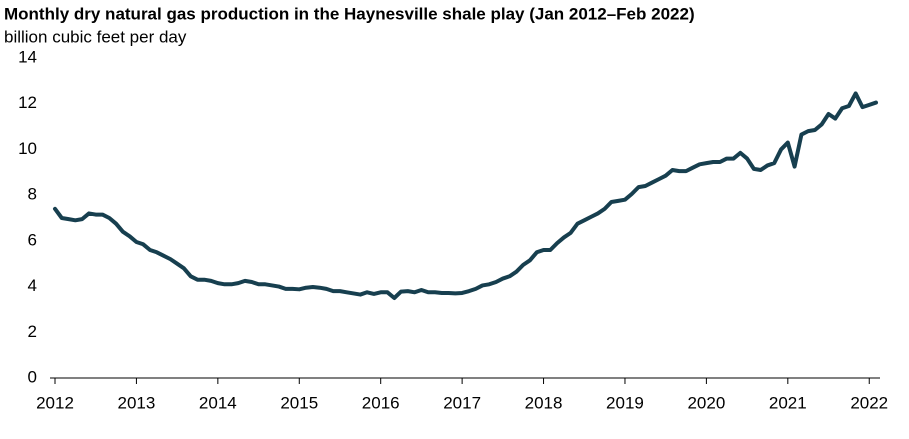 This screenshot has width=909, height=439. Describe the element at coordinates (788, 402) in the screenshot. I see `x-tick-label: 2021` at that location.